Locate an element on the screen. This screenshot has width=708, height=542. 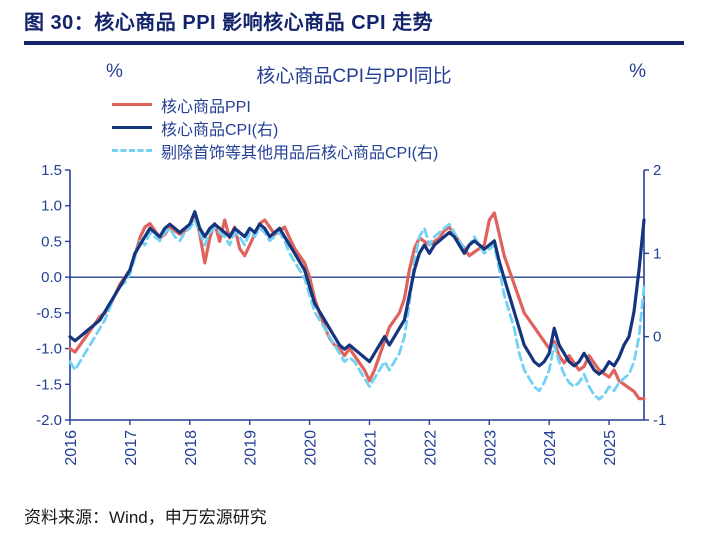
legend-label-cpi: 核心商品CPI(右) is located at coordinates (220, 130).